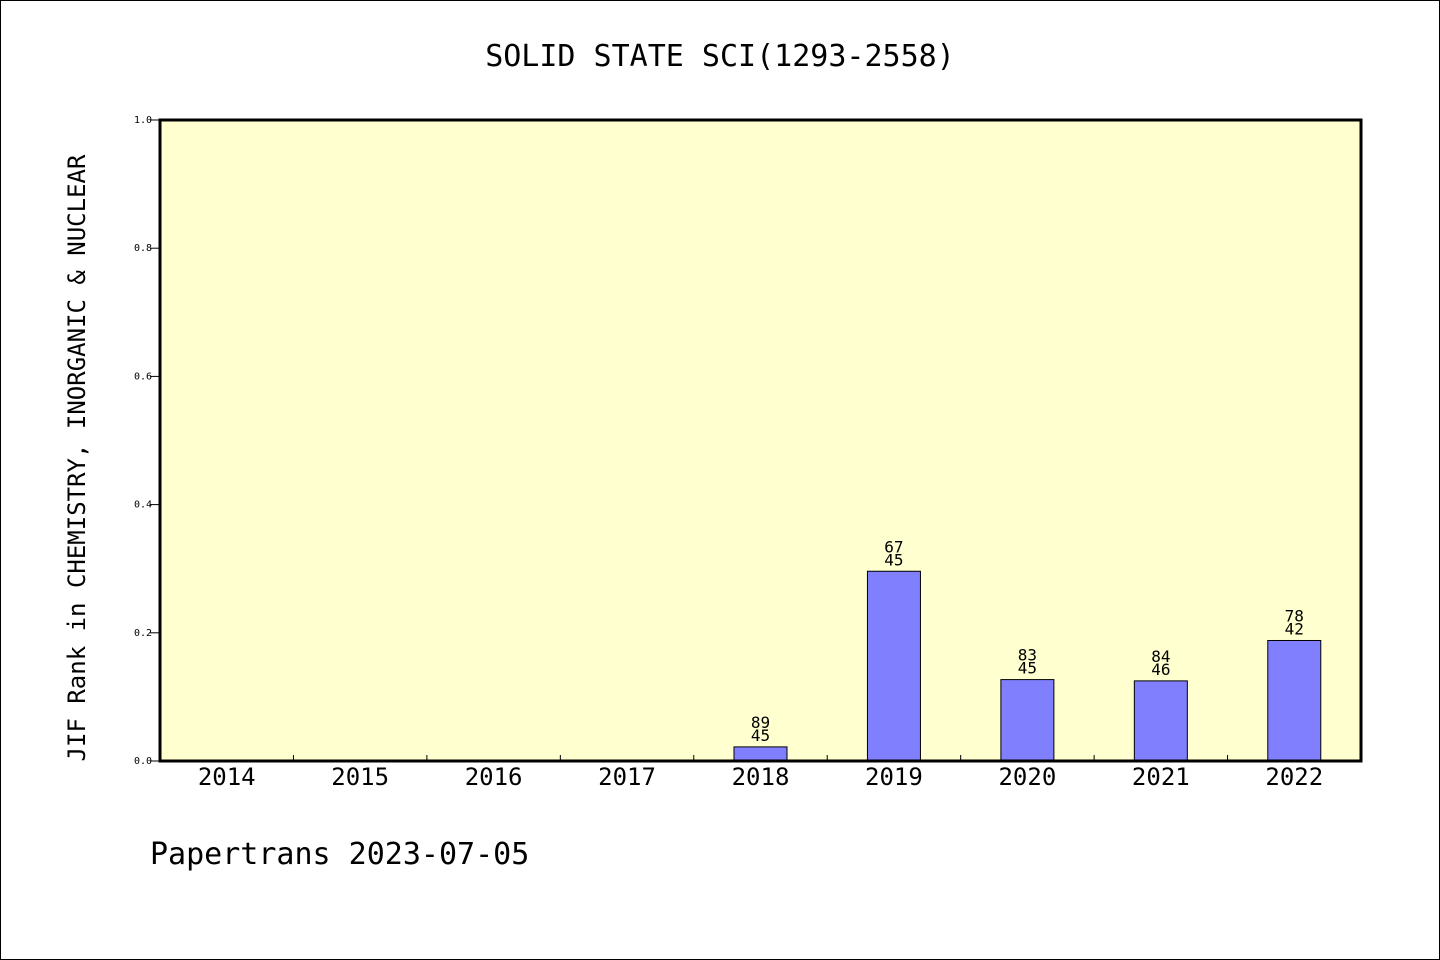  Describe the element at coordinates (1161, 777) in the screenshot. I see `x-tick-label: 2021` at that location.